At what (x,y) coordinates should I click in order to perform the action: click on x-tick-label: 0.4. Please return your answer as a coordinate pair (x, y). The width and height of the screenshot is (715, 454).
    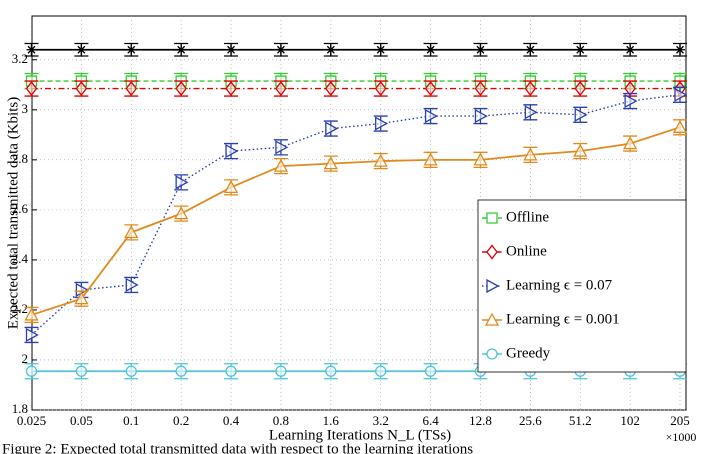
    Looking at the image, I should click on (231, 420).